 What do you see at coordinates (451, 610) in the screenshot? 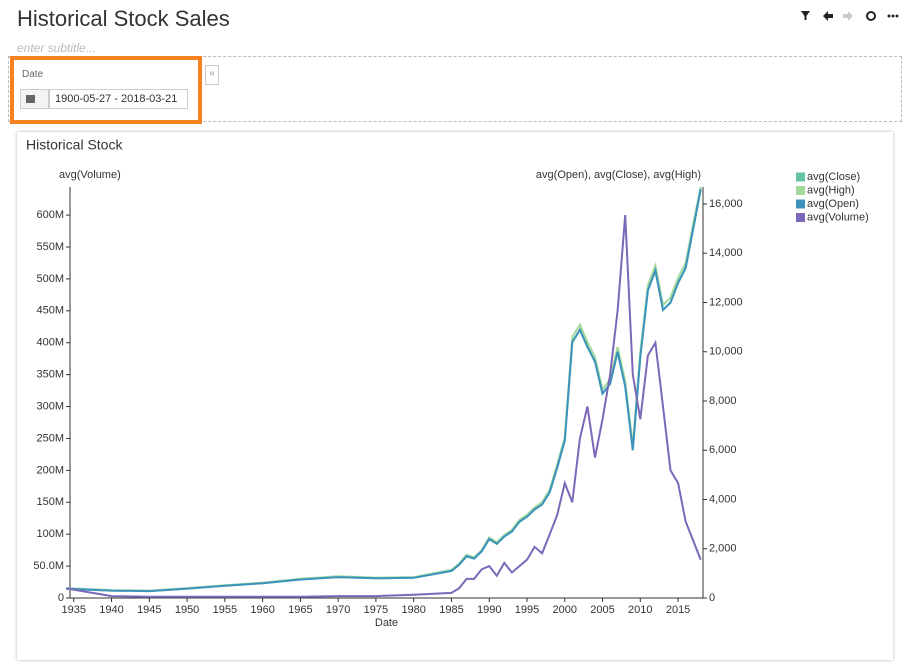
I see `x-tick-label: 1985` at bounding box center [451, 610].